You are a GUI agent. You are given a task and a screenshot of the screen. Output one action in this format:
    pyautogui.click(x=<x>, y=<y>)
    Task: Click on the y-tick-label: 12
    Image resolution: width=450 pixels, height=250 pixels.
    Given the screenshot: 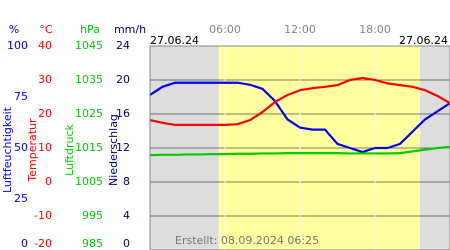 What is the action you would take?
    pyautogui.click(x=123, y=147)
    